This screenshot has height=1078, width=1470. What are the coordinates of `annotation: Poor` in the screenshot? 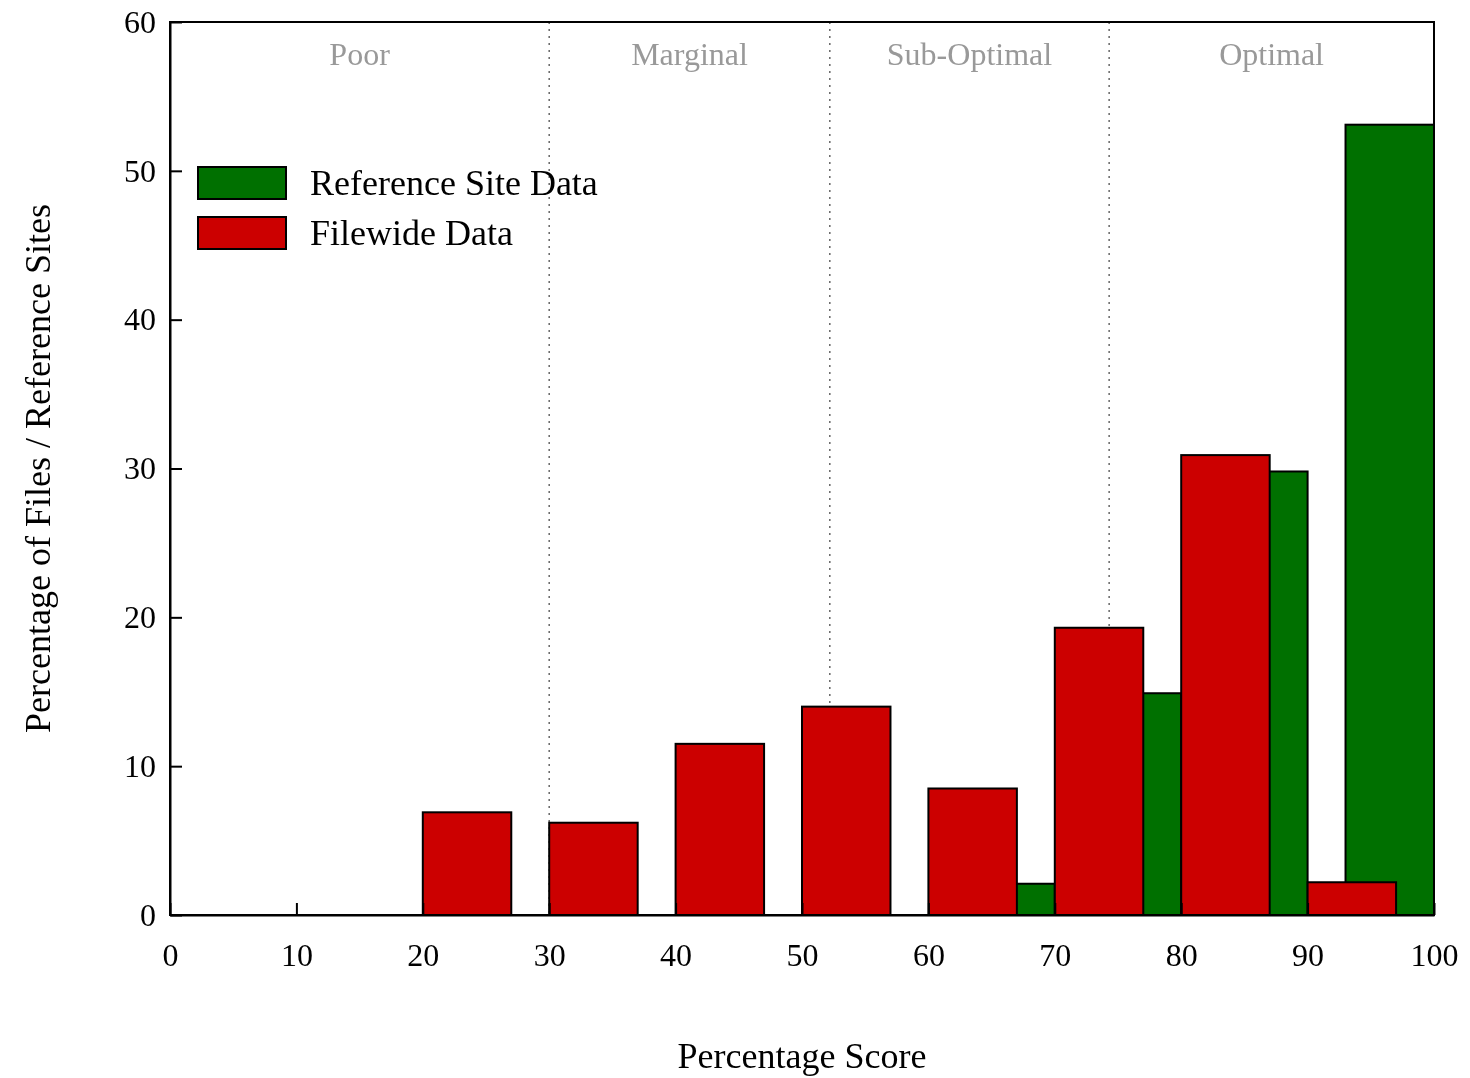 It's located at (360, 54).